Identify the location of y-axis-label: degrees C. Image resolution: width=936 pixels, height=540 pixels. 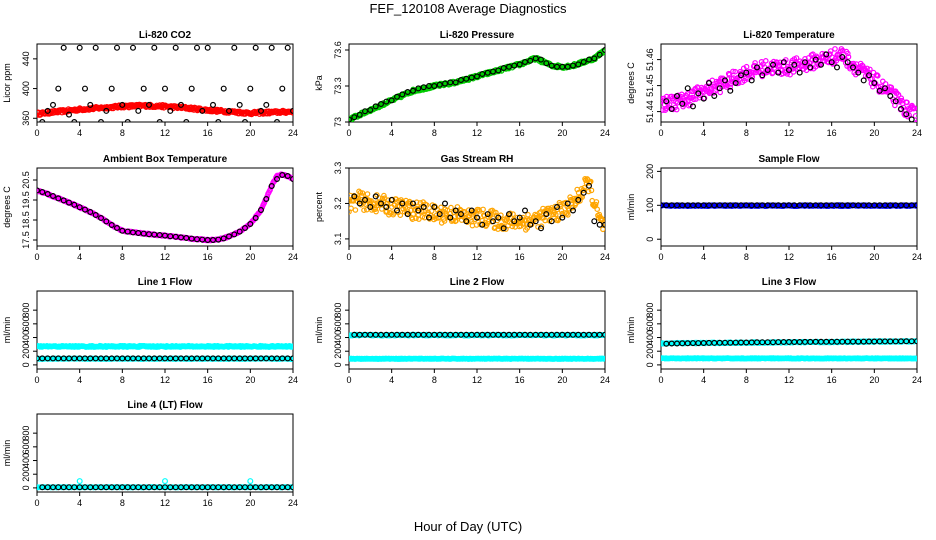
(7, 207).